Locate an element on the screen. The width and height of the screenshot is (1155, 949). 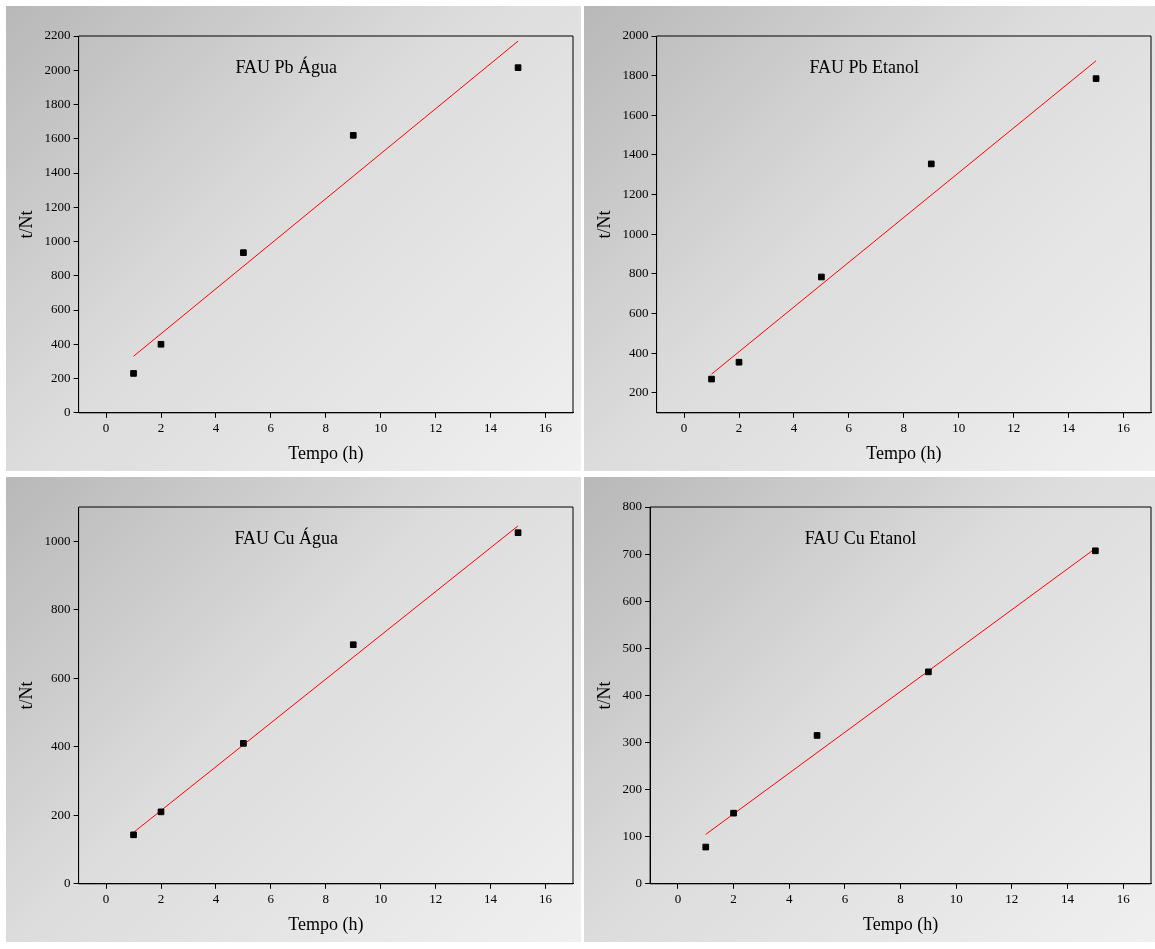
text: FAU Cu Etanol is located at coordinates (860, 537).